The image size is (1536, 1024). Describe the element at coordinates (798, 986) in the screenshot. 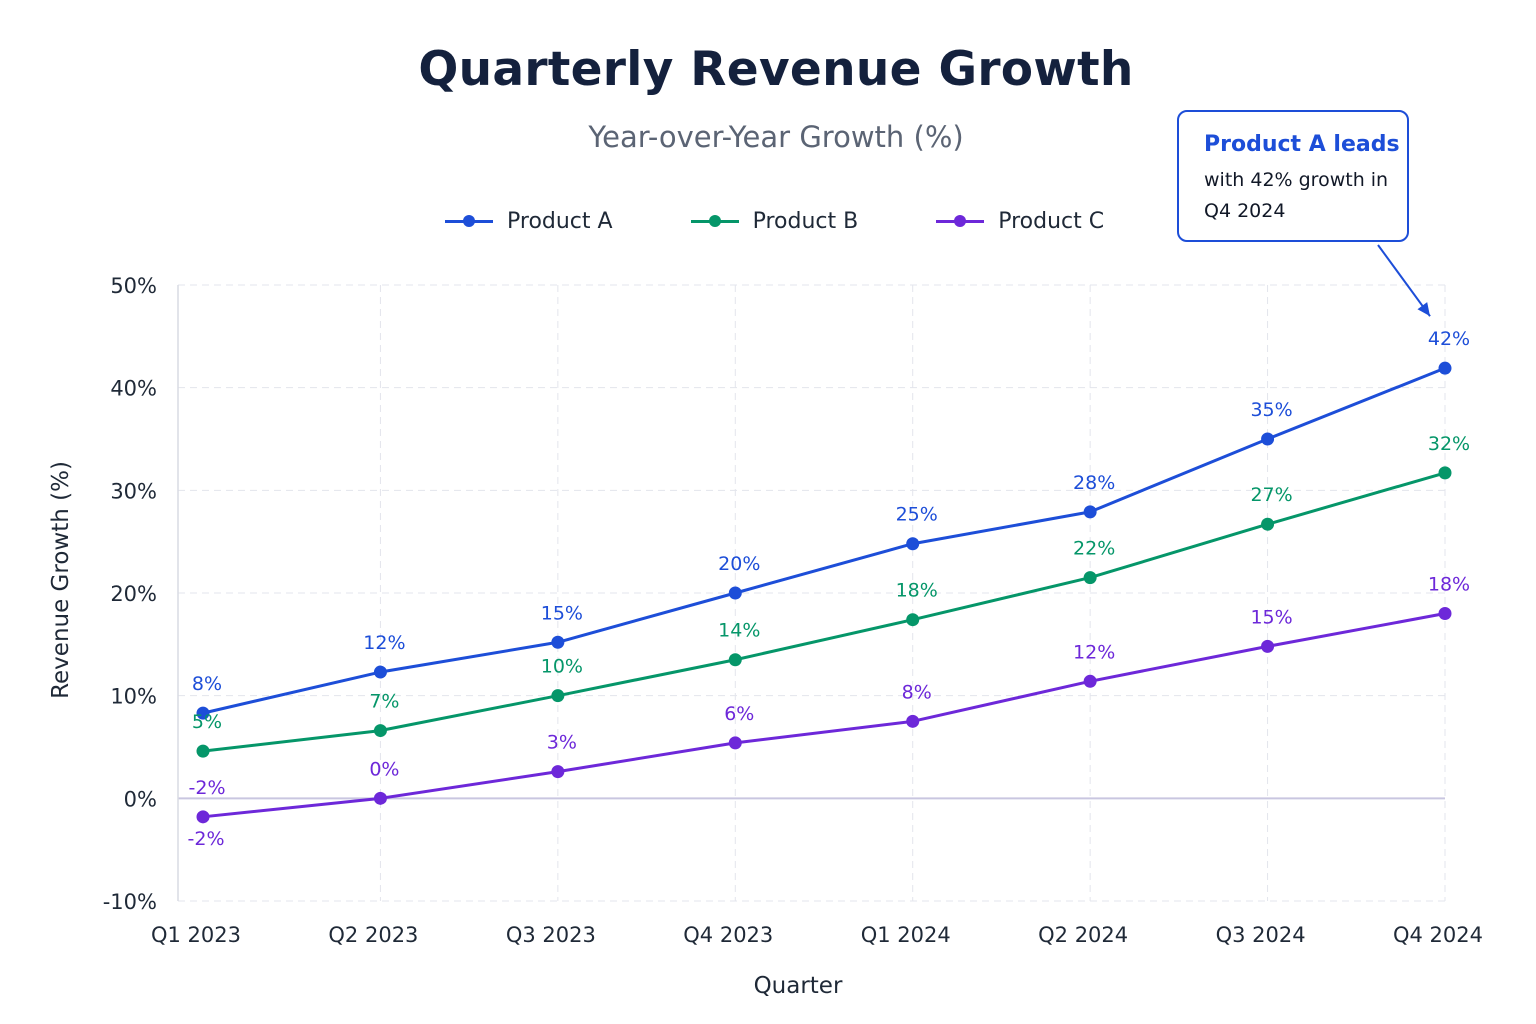

I see `x-axis-title: Quarter` at that location.